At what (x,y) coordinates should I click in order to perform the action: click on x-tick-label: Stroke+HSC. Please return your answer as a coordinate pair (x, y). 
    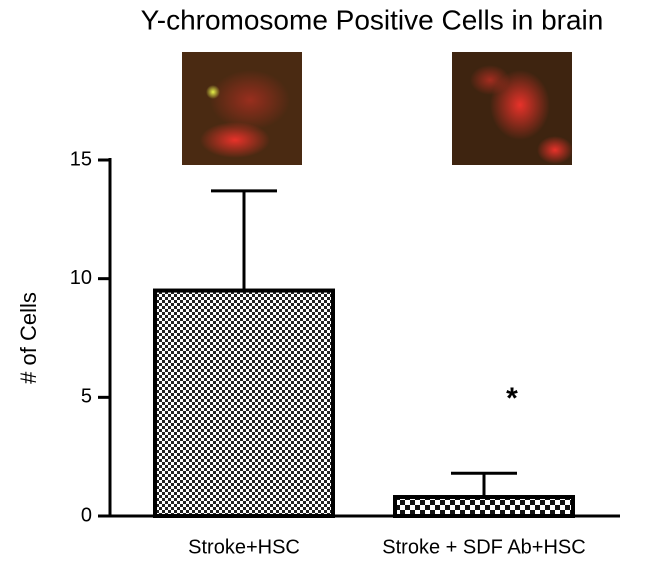
    Looking at the image, I should click on (244, 547).